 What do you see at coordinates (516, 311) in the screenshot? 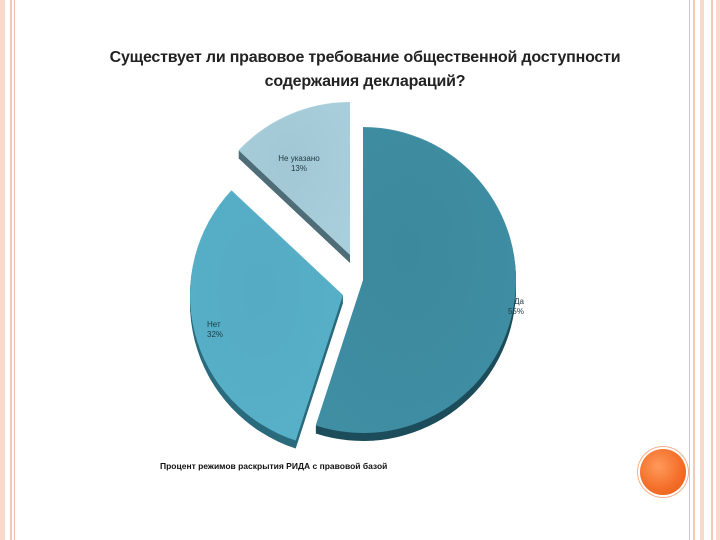
I see `slice-label-value-0: 55%` at bounding box center [516, 311].